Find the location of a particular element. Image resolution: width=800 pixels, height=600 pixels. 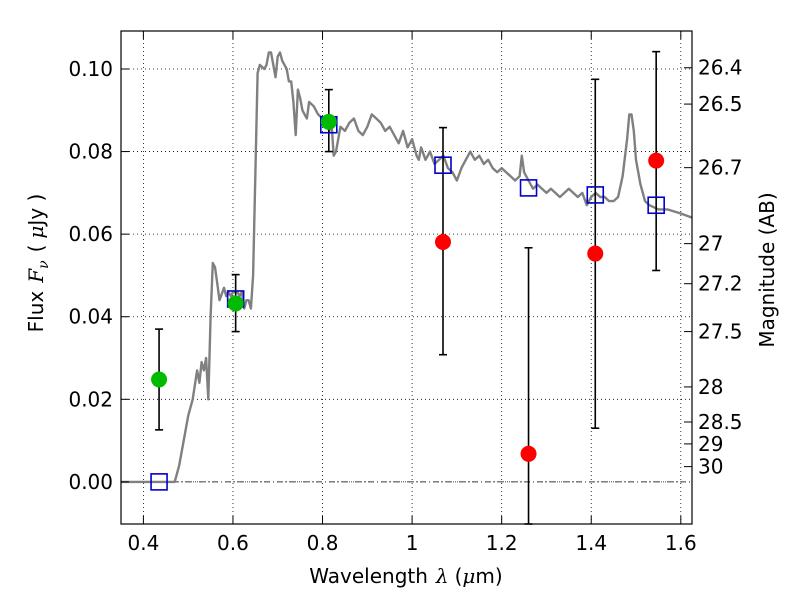

y-tick-label: 0.04 is located at coordinates (90, 317).